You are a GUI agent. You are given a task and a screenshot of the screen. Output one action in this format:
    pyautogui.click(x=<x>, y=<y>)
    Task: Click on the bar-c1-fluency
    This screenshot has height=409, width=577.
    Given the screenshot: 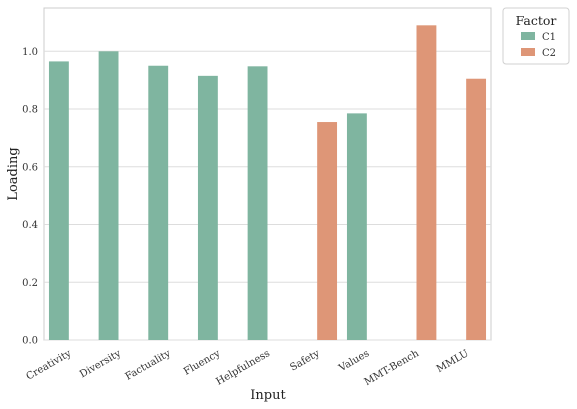 What is the action you would take?
    pyautogui.click(x=207, y=207)
    